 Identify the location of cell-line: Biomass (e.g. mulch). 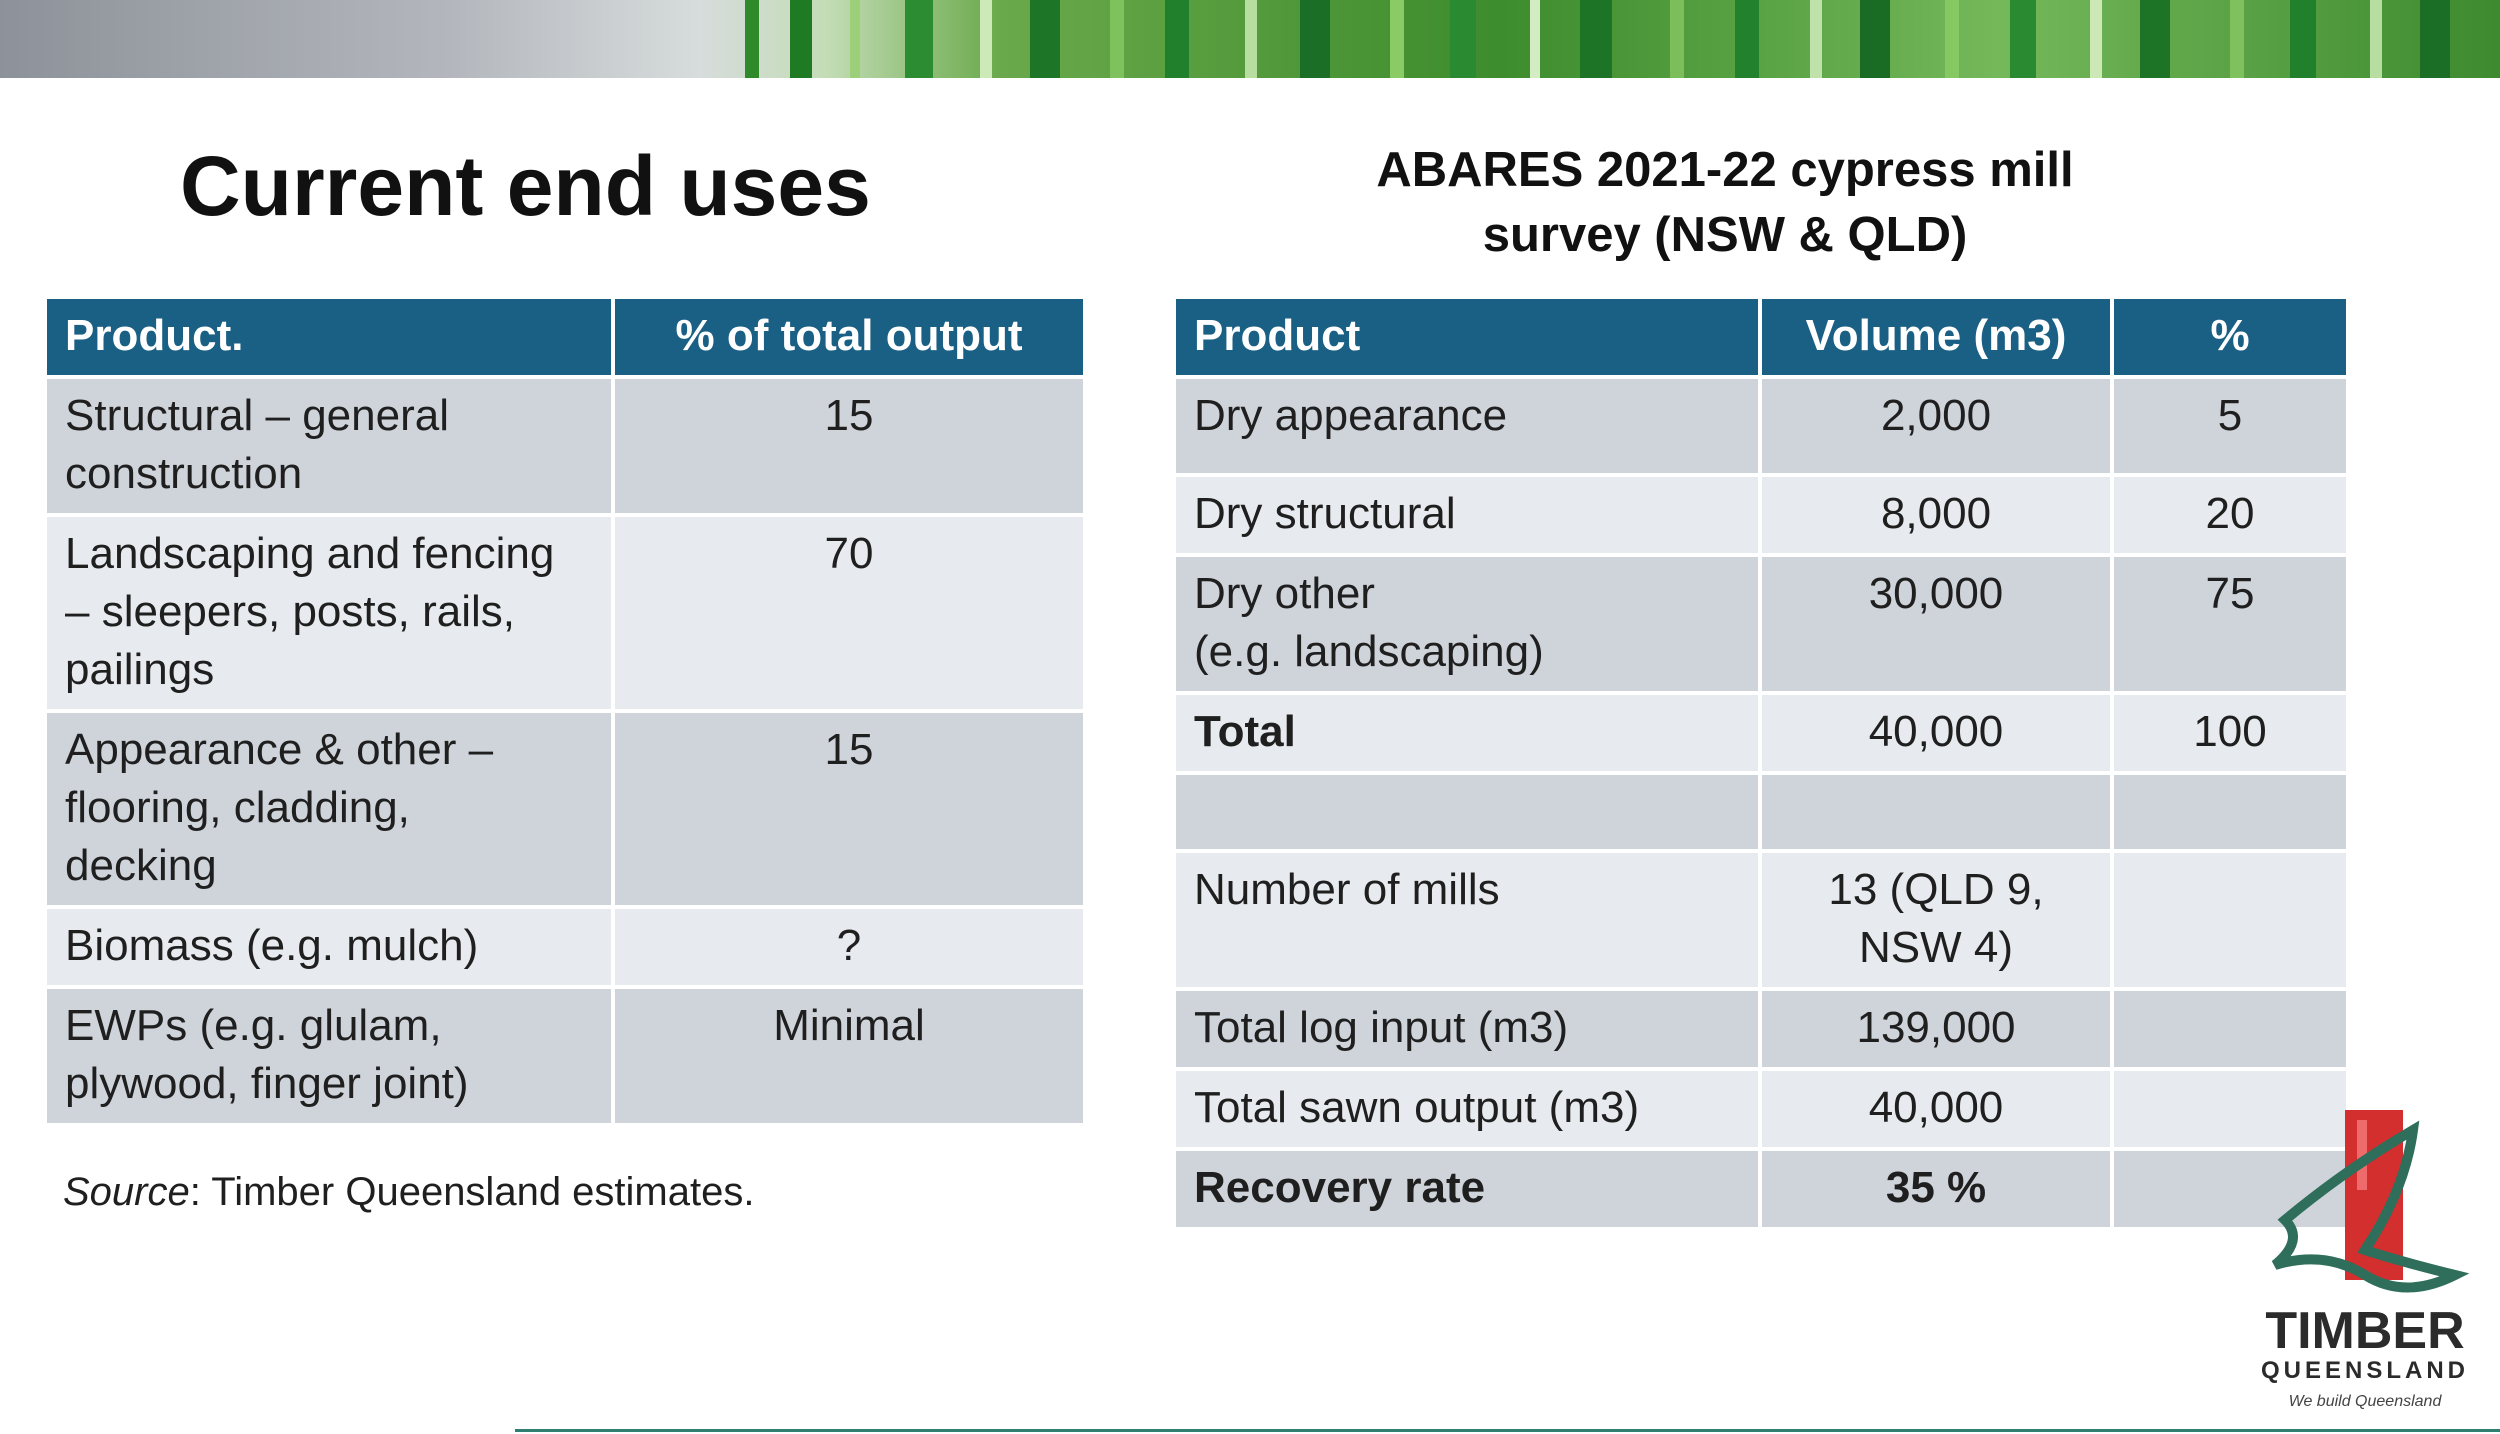
(272, 945).